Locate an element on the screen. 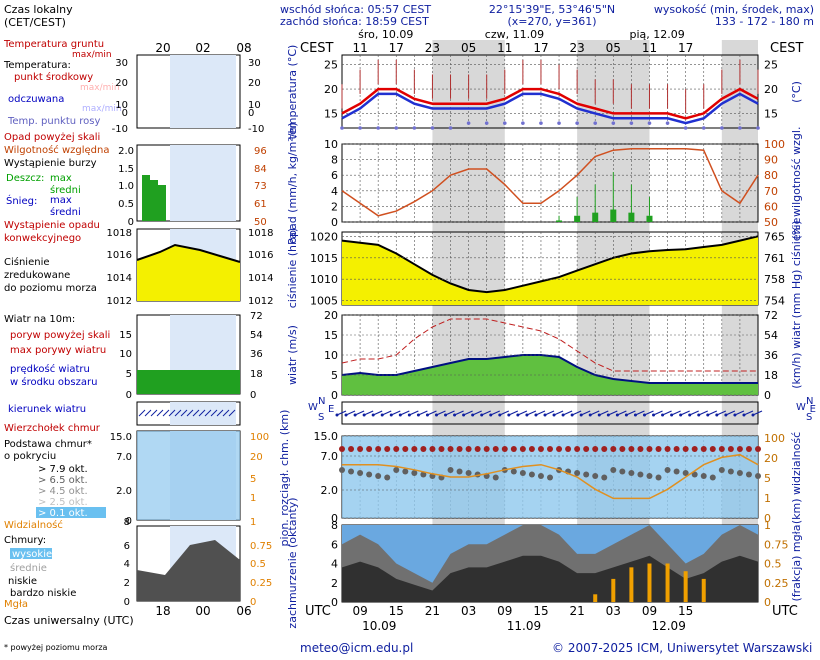  compass-s-right: S is located at coordinates (809, 417).